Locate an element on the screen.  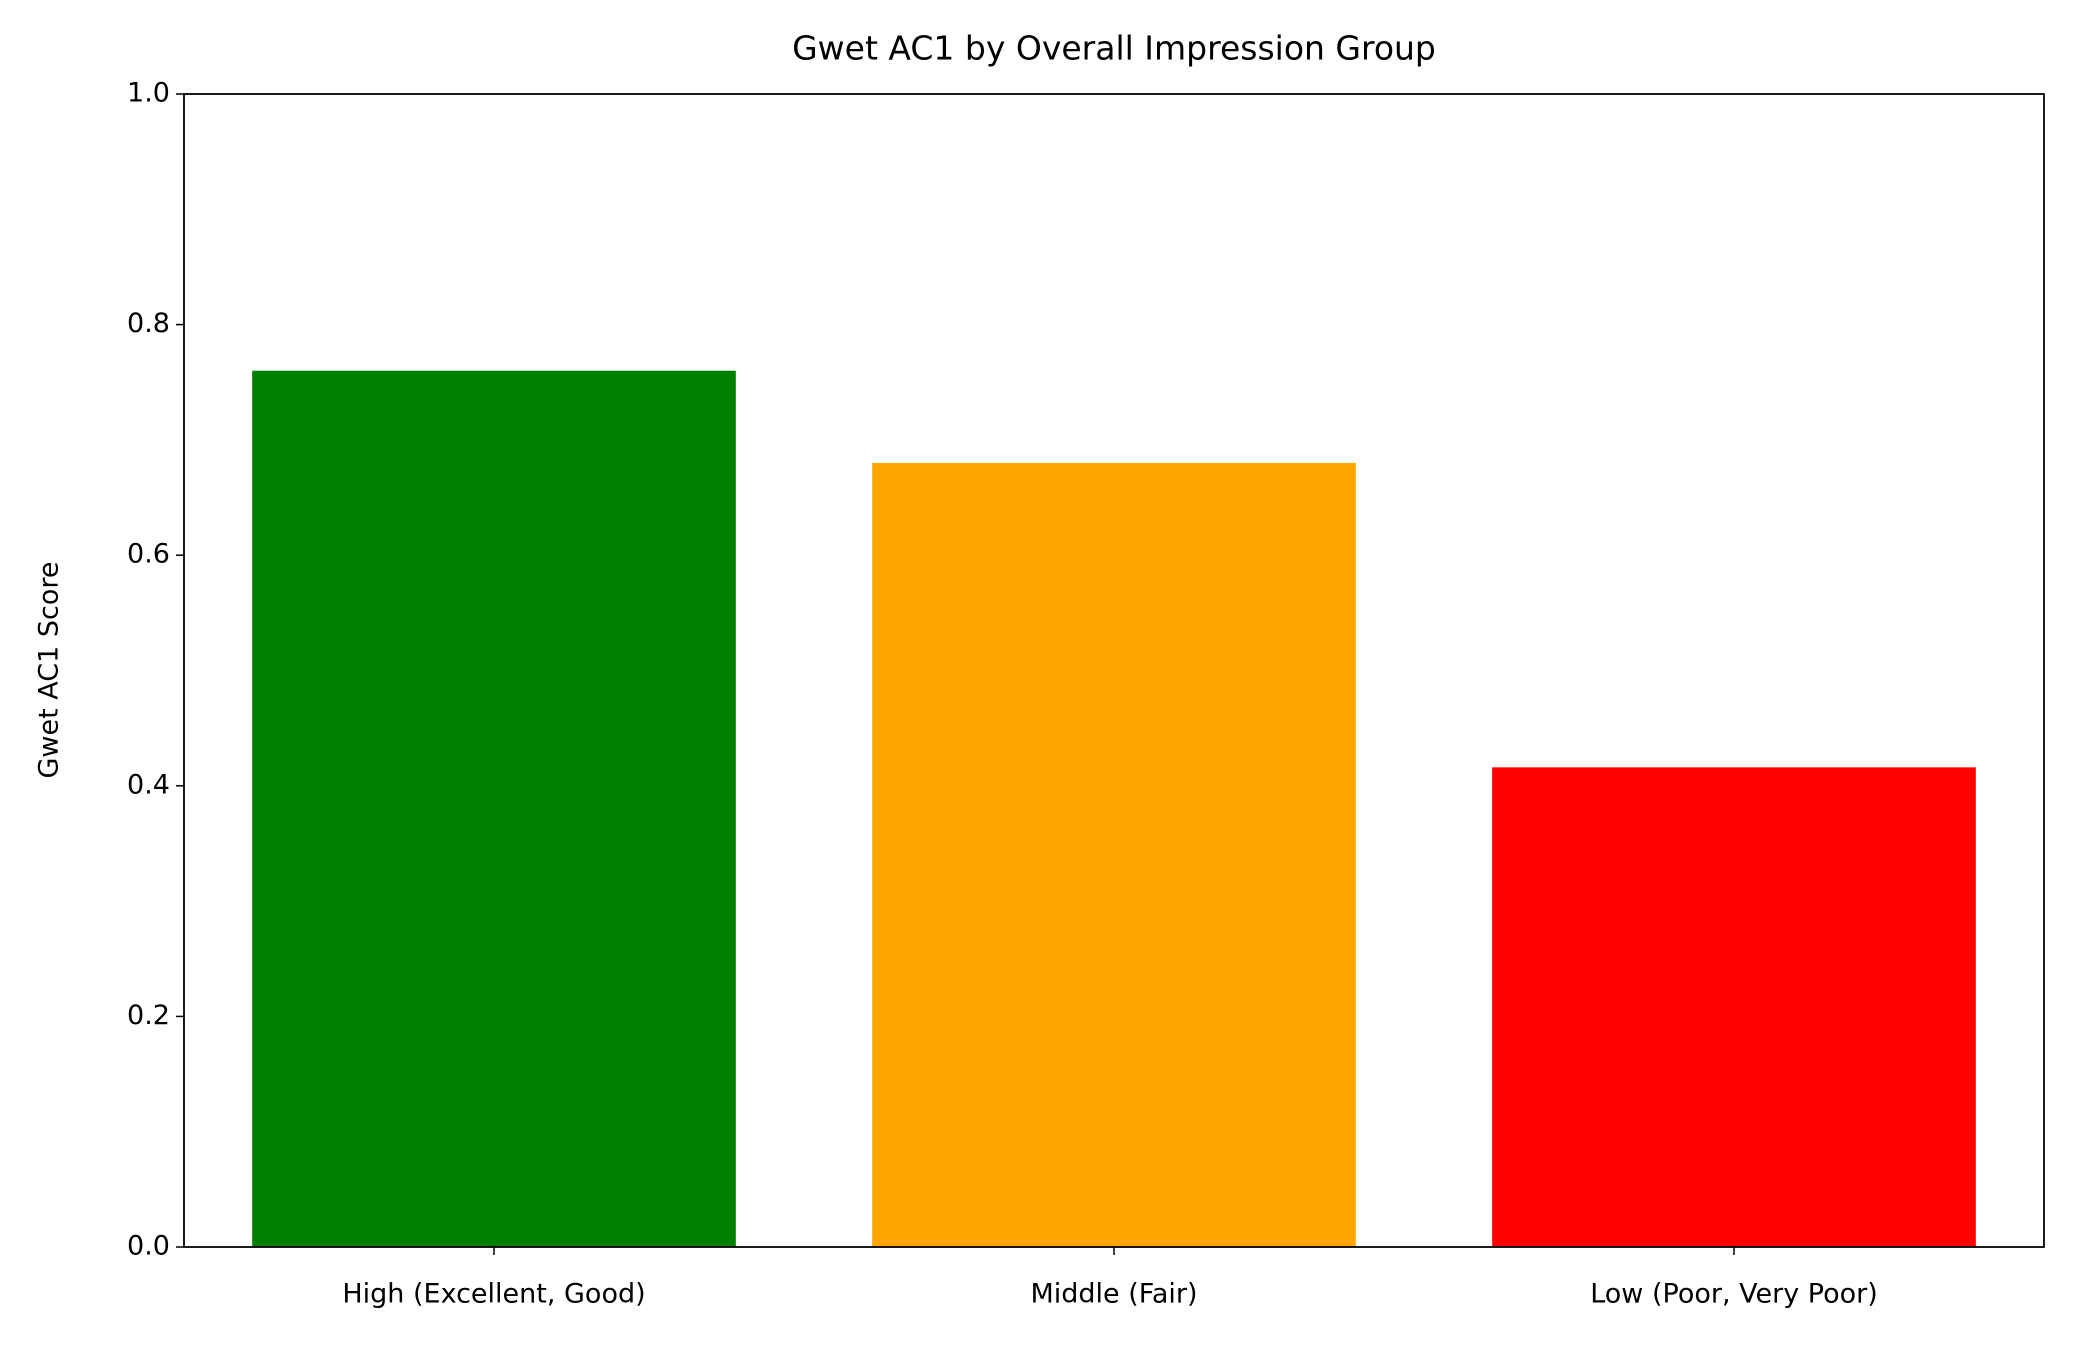
x-tick-label: Low (Poor, Very Poor) is located at coordinates (1734, 1294).